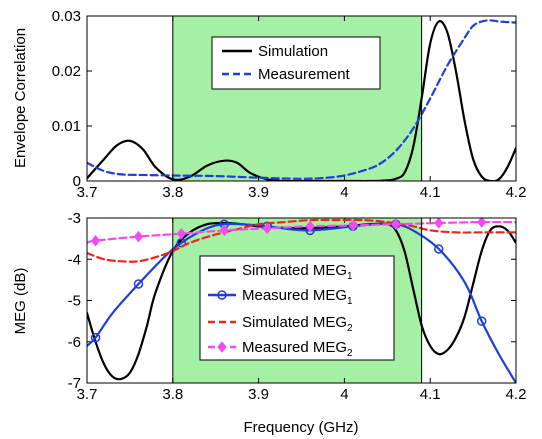  I want to click on legend-label-measured-meg1: Measured MEG1, so click(297, 297).